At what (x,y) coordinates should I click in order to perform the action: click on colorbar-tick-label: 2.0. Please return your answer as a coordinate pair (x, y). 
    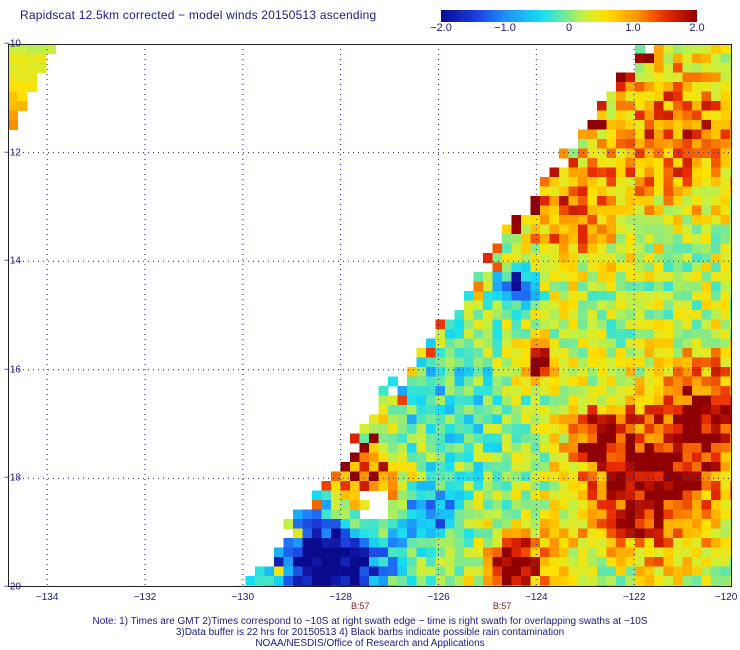
    Looking at the image, I should click on (697, 28).